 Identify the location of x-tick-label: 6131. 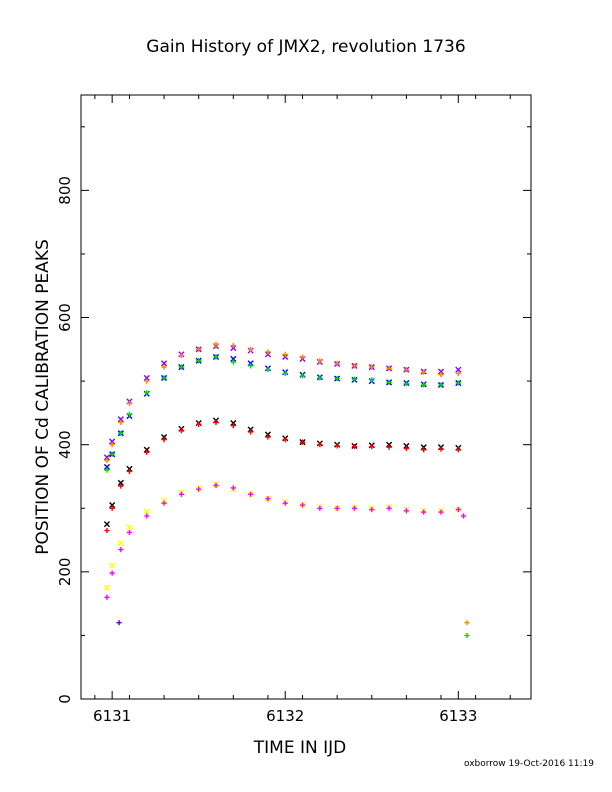
(112, 716).